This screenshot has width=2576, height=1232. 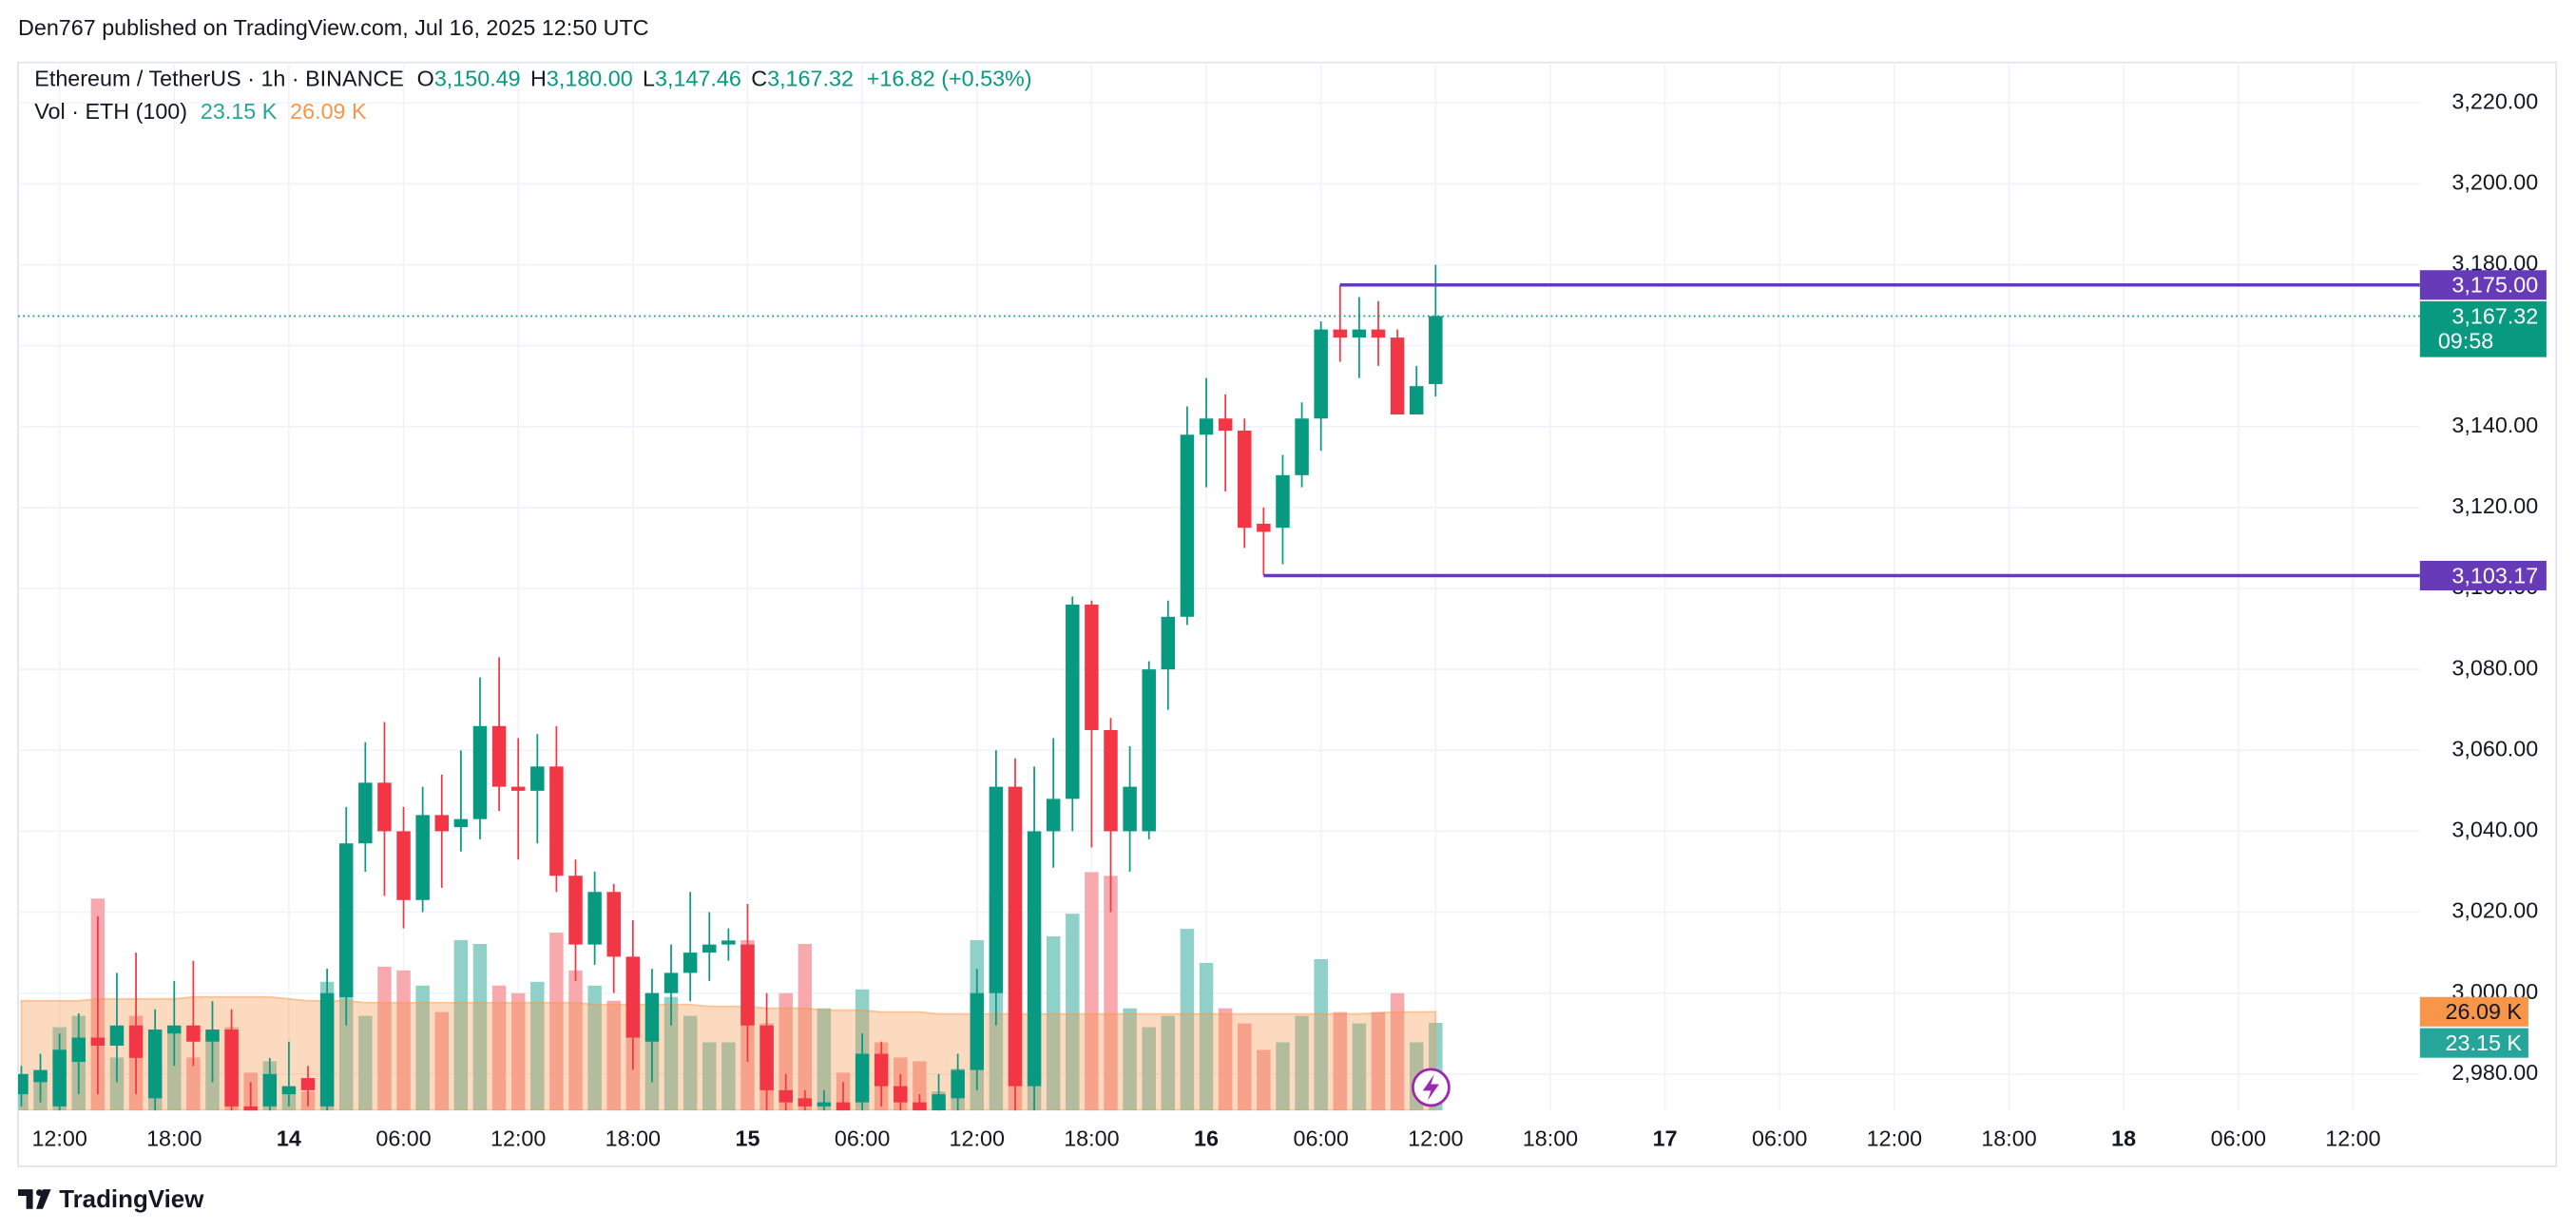 What do you see at coordinates (2494, 910) in the screenshot?
I see `y-tick-label: 3,020.00` at bounding box center [2494, 910].